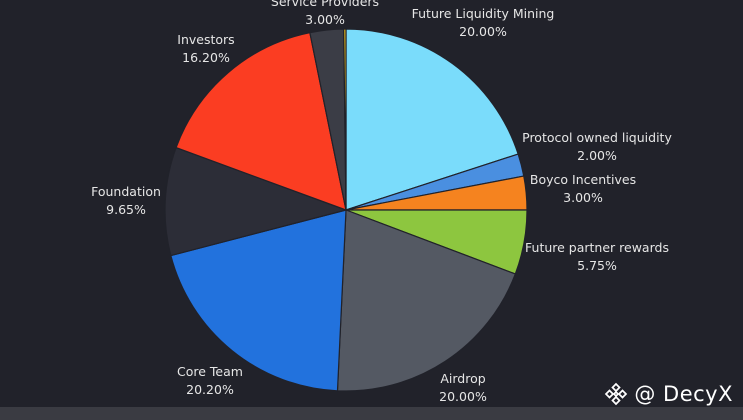 The height and width of the screenshot is (420, 743). I want to click on slice-label-boyco-incentives: Boyco Incentives 3.00%, so click(583, 188).